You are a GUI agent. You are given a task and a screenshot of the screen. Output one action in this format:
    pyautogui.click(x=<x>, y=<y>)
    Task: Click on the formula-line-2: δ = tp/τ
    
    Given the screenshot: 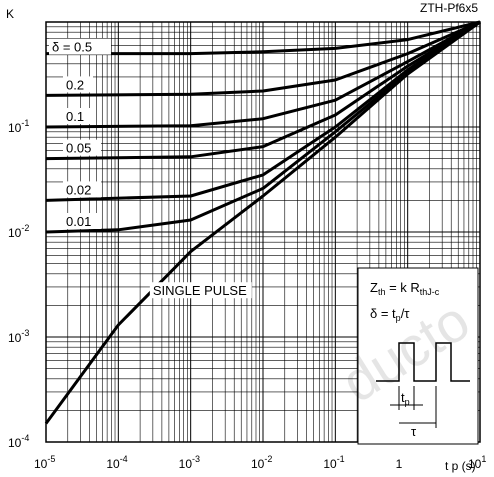 What is the action you would take?
    pyautogui.click(x=390, y=314)
    